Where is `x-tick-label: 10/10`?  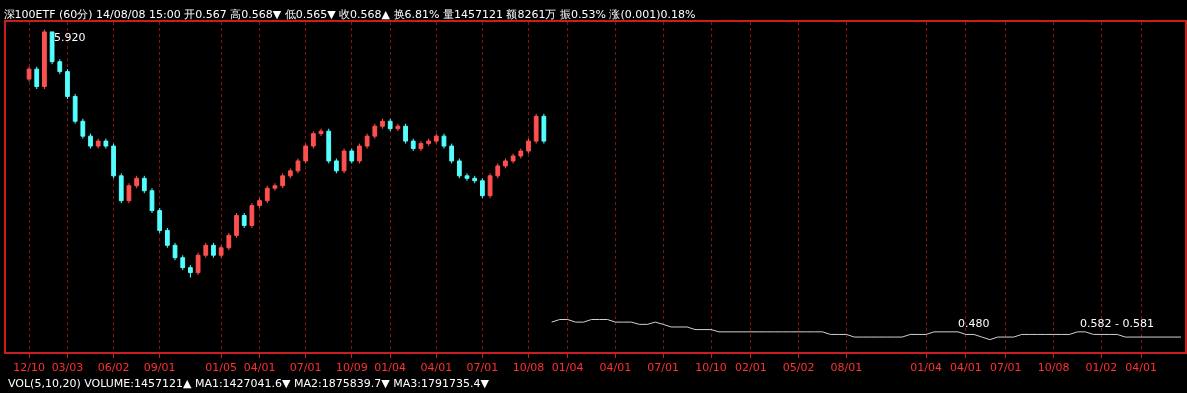 x-tick-label: 10/10 is located at coordinates (711, 368).